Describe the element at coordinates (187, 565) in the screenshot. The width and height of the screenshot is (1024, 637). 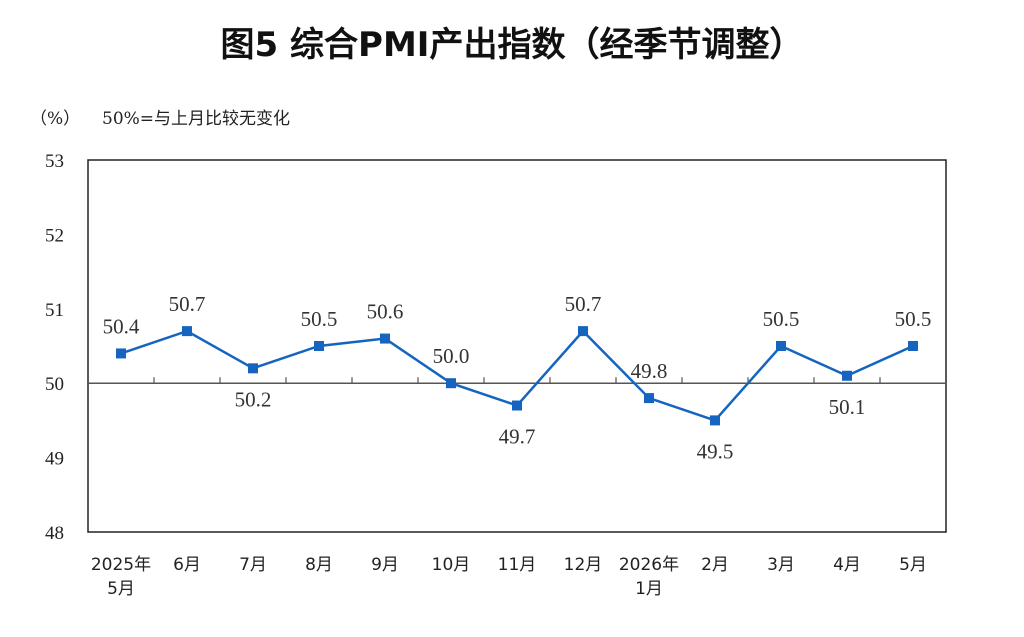
I see `x-tick-label: 6月` at that location.